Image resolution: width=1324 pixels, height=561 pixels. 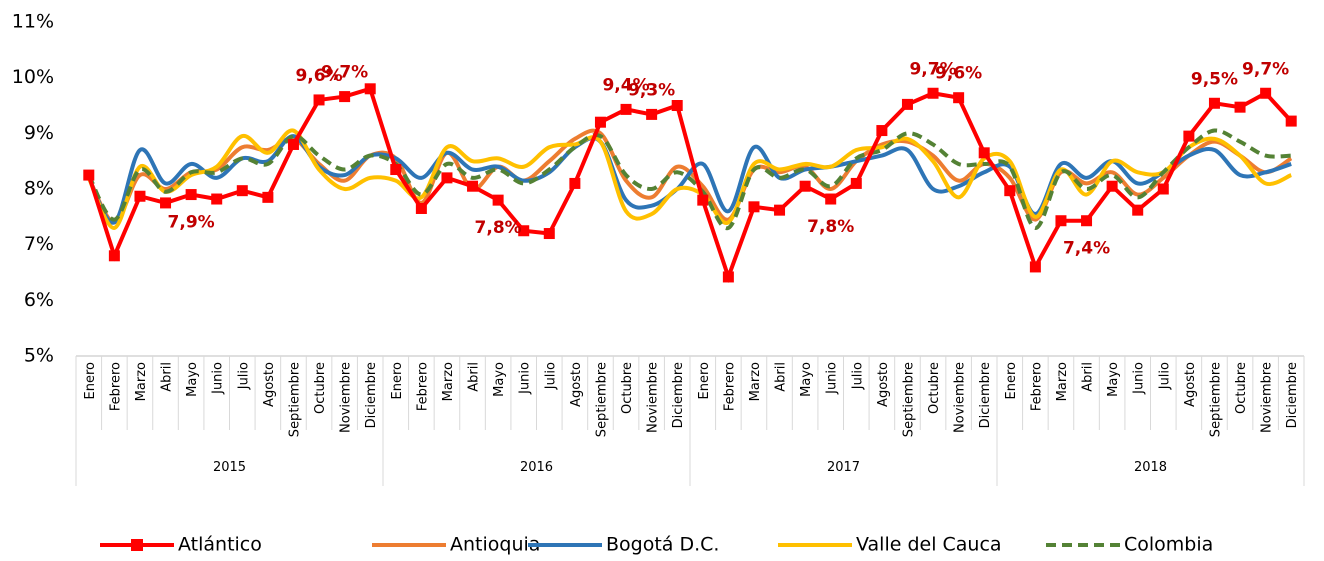 I want to click on legend-label: Bogotá D.C., so click(x=662, y=545).